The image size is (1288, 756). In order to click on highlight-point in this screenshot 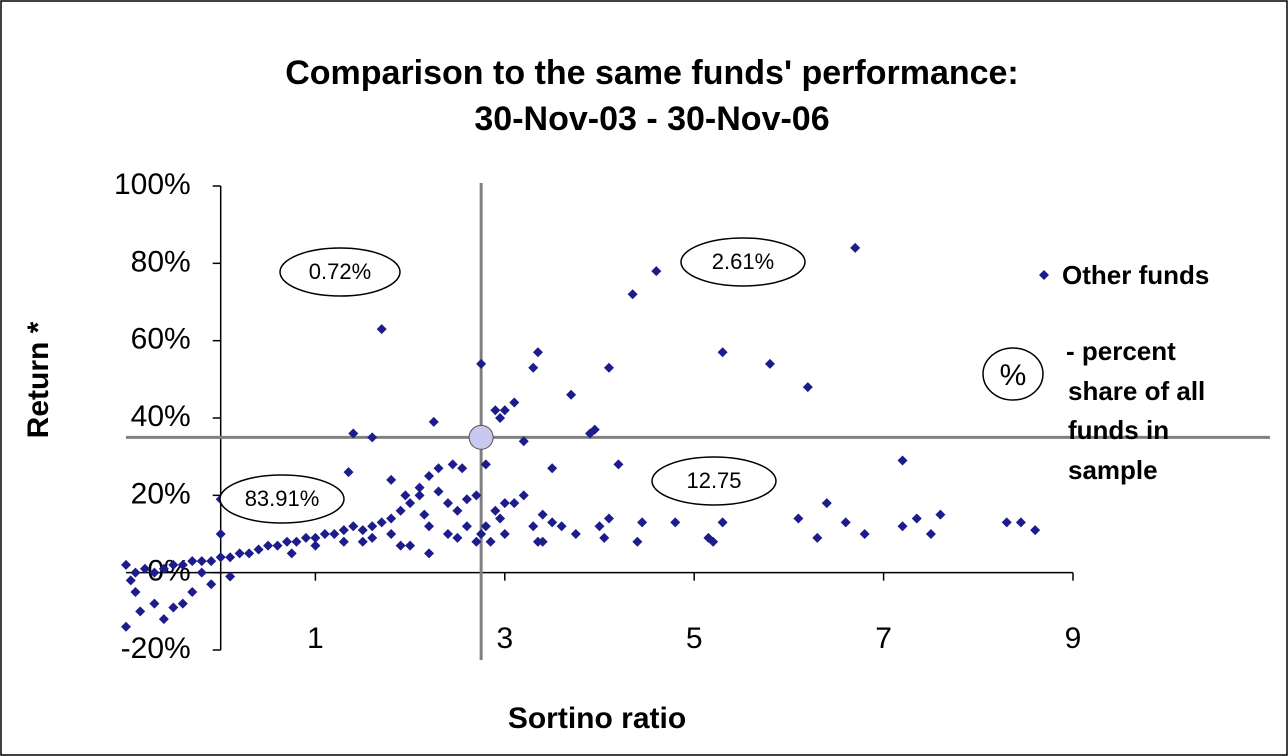, I will do `click(481, 437)`.